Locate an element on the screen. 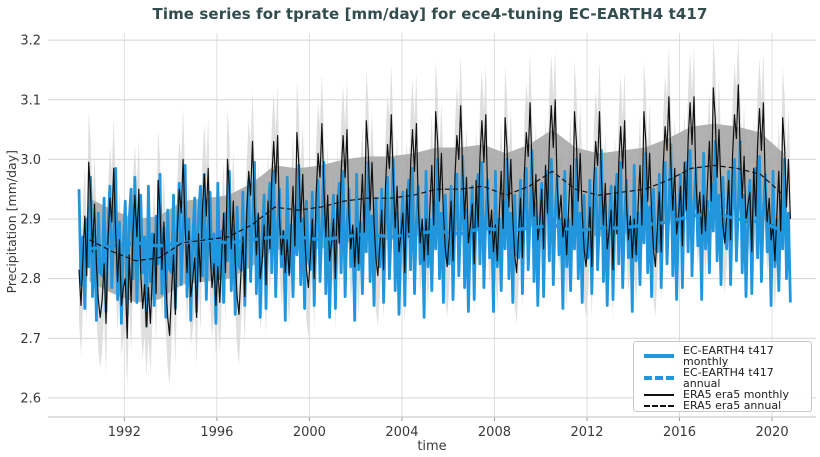  y-tick-label: 2.8 is located at coordinates (30, 279).